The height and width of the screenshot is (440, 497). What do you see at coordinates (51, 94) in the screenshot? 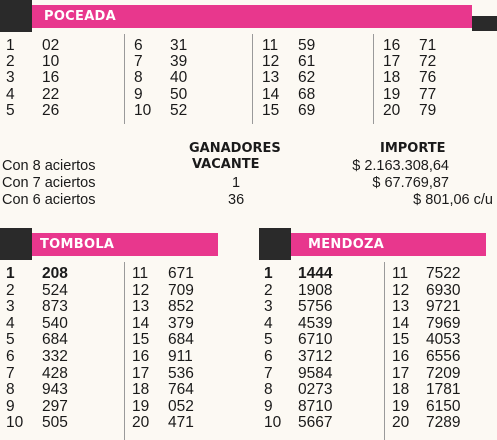
I see `drawn-number: 22` at bounding box center [51, 94].